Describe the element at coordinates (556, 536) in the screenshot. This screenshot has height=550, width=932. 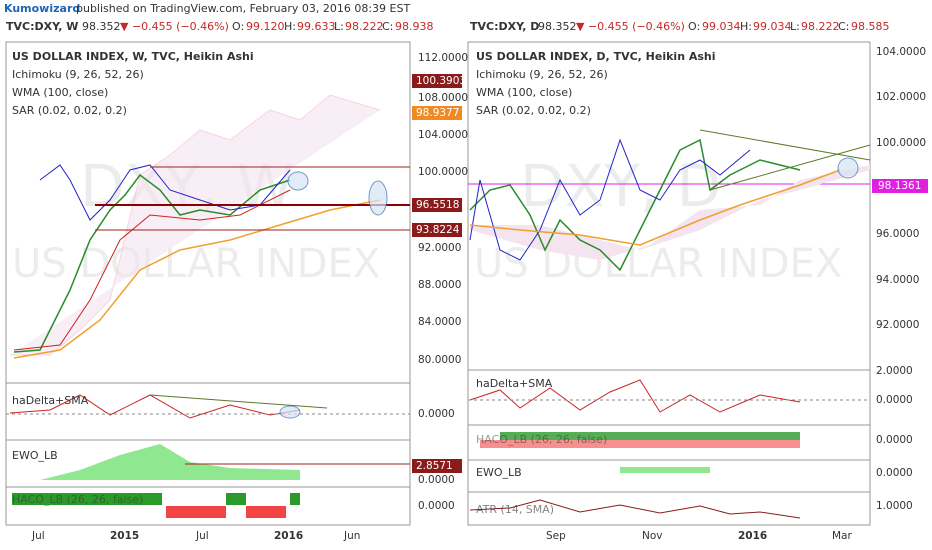
I see `time-label: Sep` at that location.